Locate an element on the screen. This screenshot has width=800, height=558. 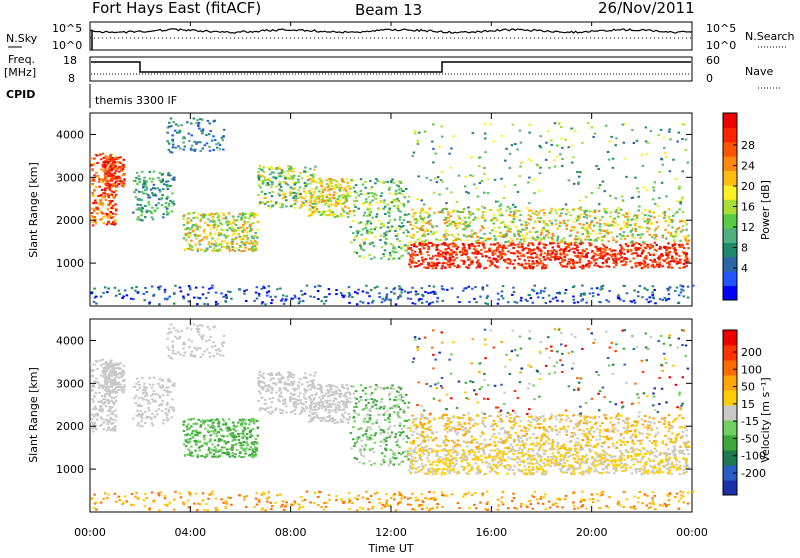
y-tick-label: 3000 is located at coordinates (70, 177).